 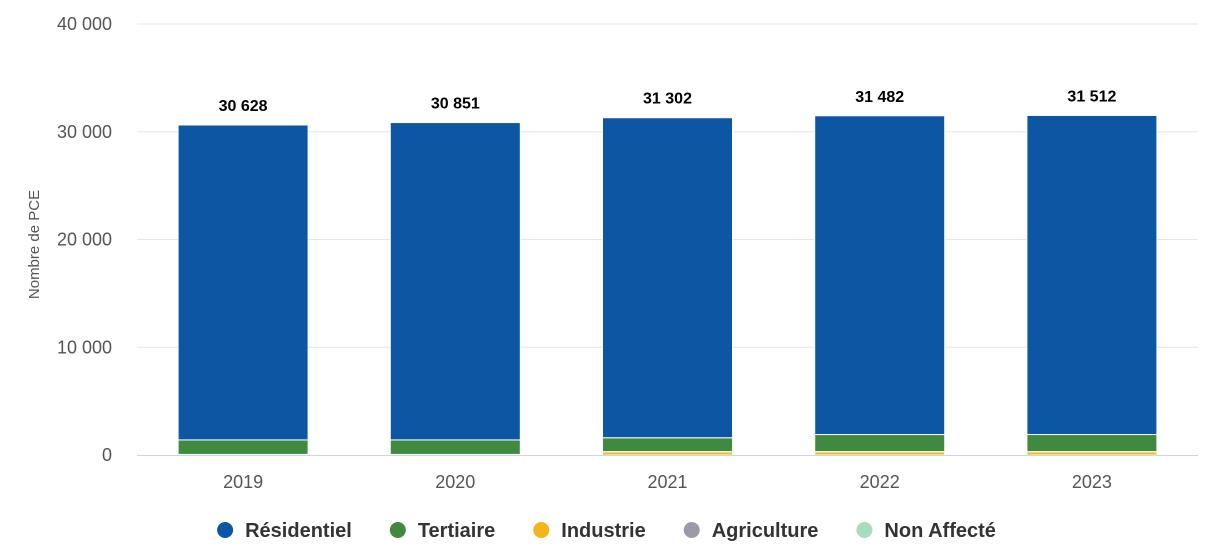 I want to click on legend-label: Agriculture, so click(x=765, y=531).